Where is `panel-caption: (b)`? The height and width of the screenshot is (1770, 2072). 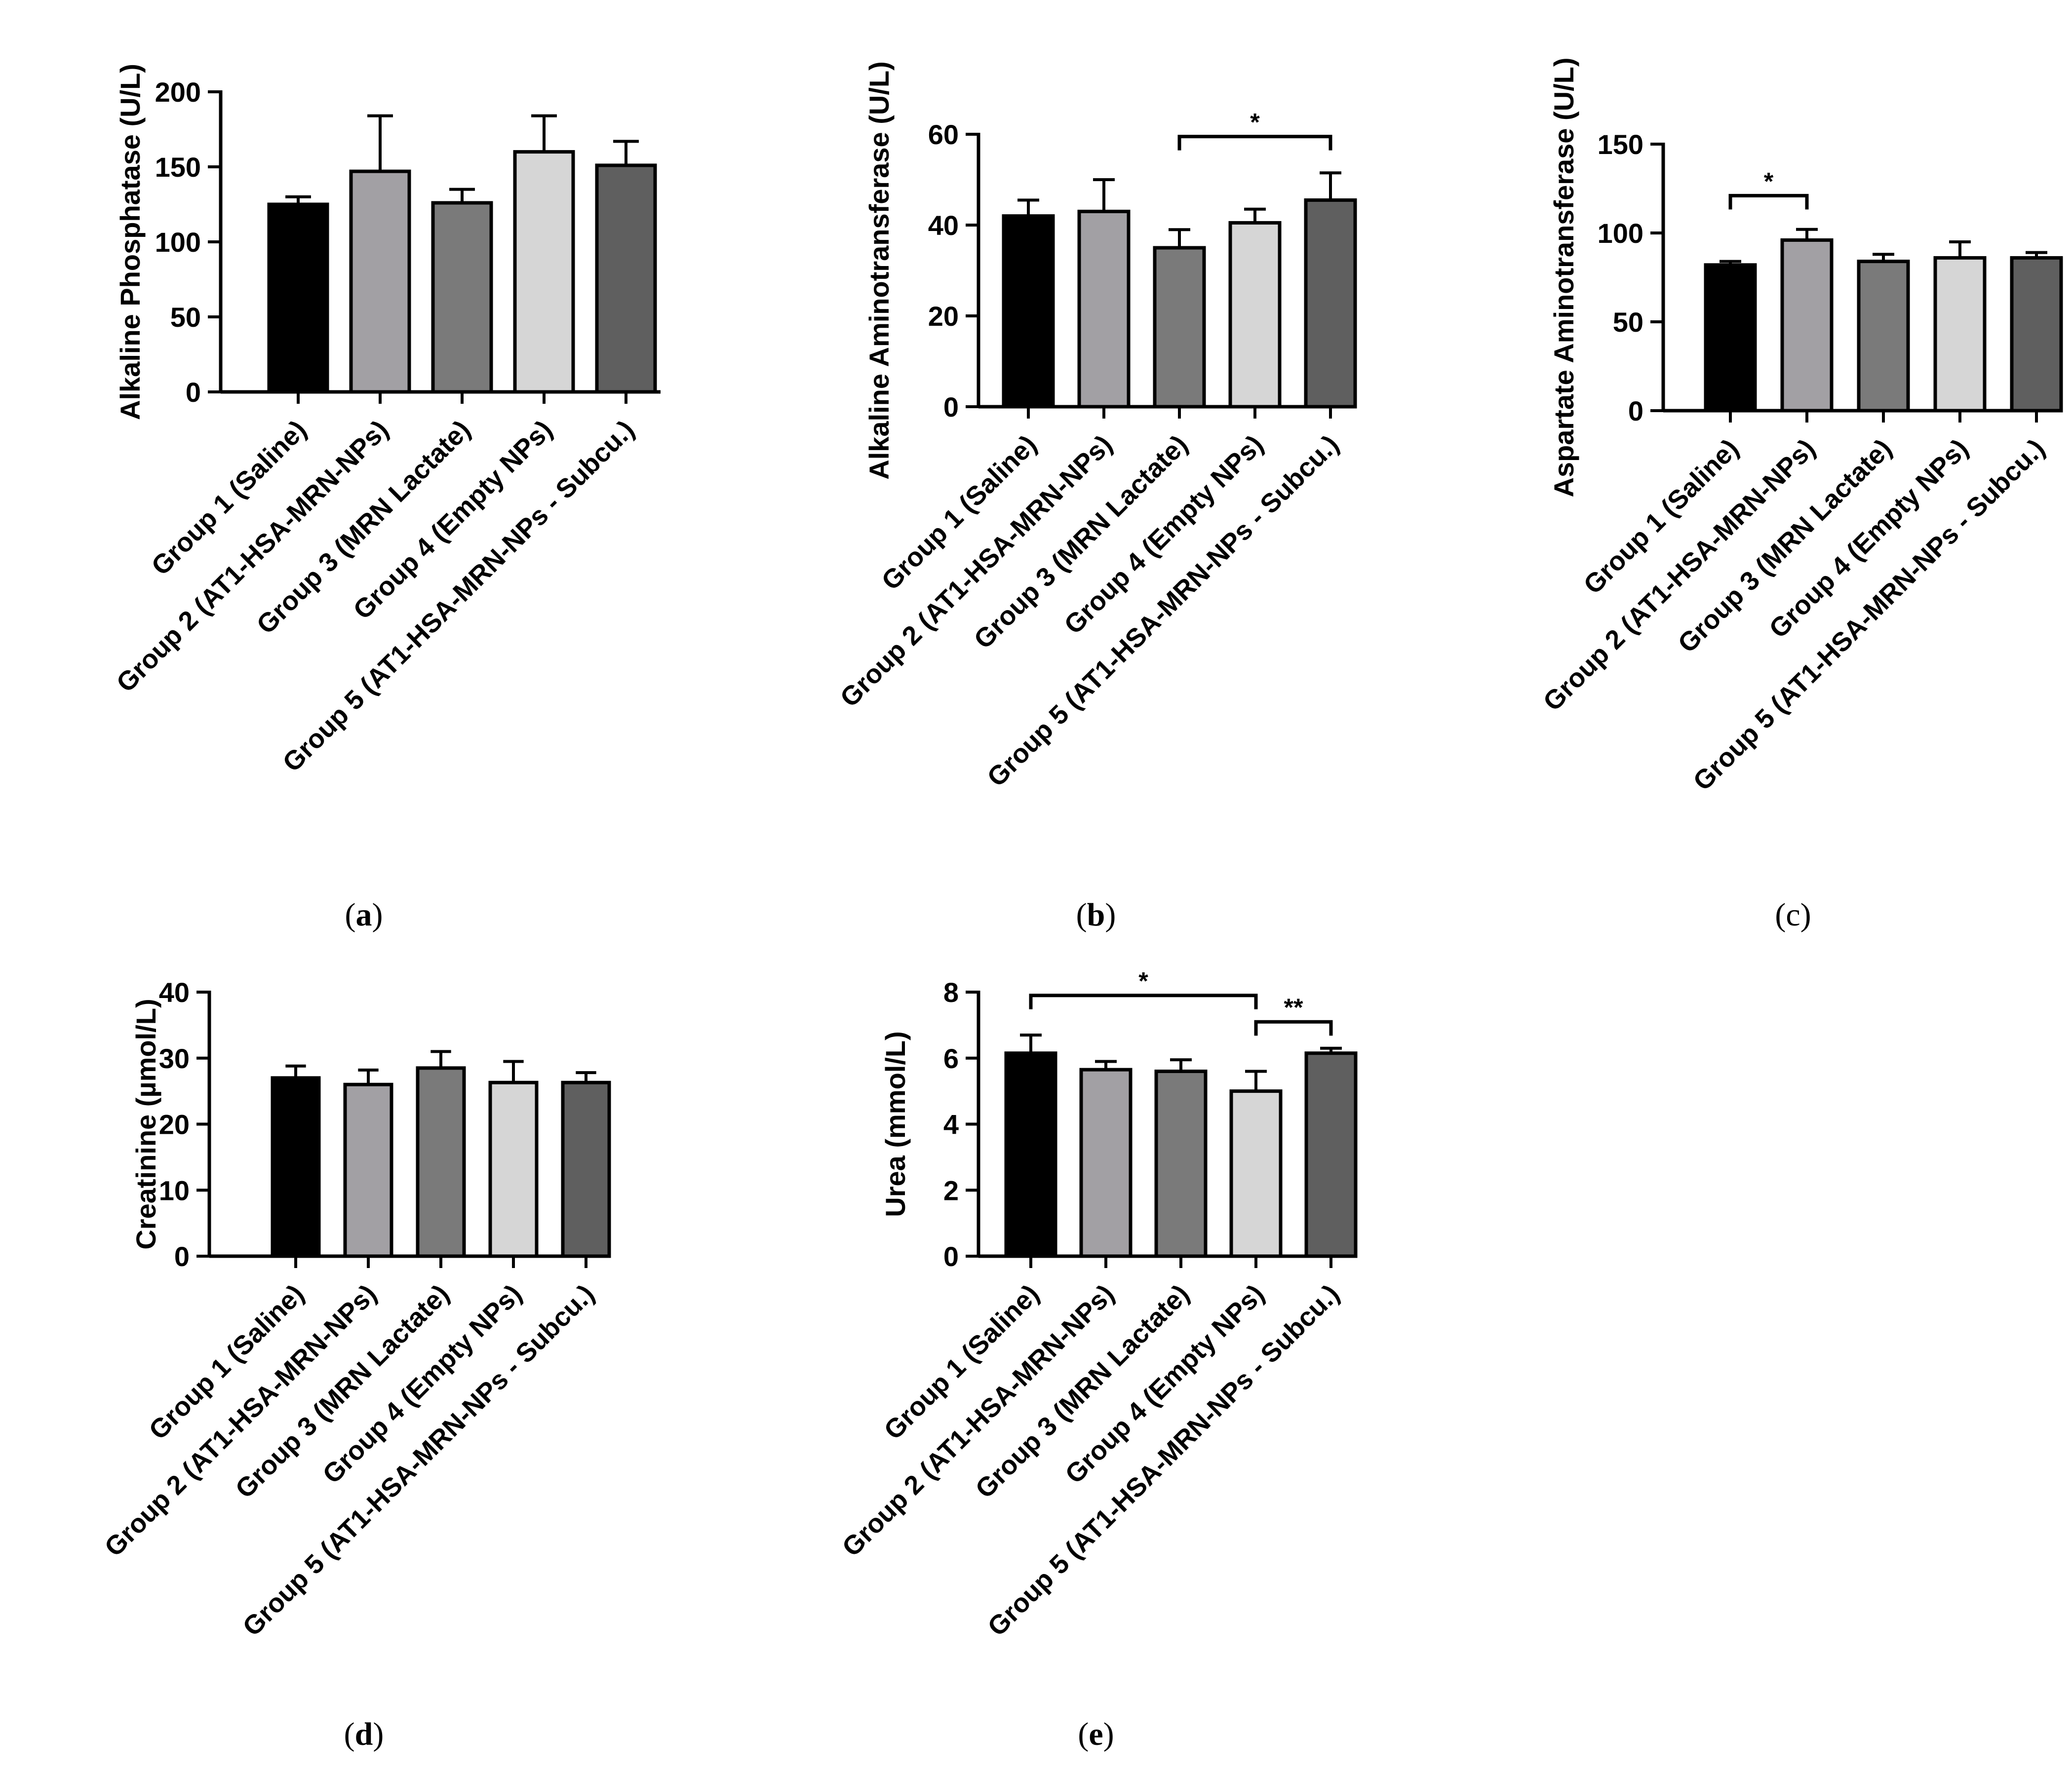 panel-caption: (b) is located at coordinates (1096, 915).